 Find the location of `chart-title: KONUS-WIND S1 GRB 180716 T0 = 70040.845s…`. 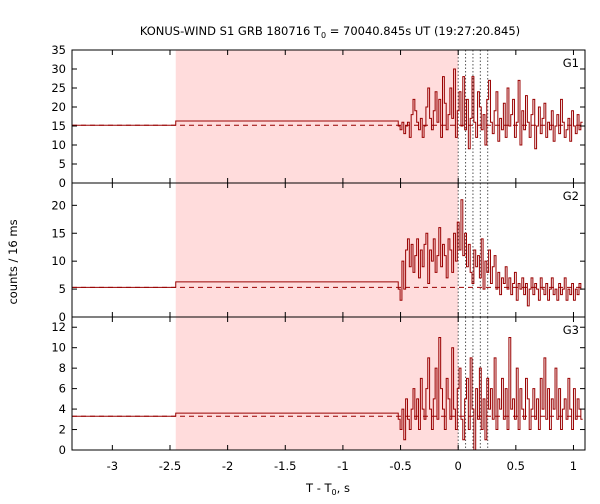

chart-title: KONUS-WIND S1 GRB 180716 T0 = 70040.845s… is located at coordinates (330, 32).